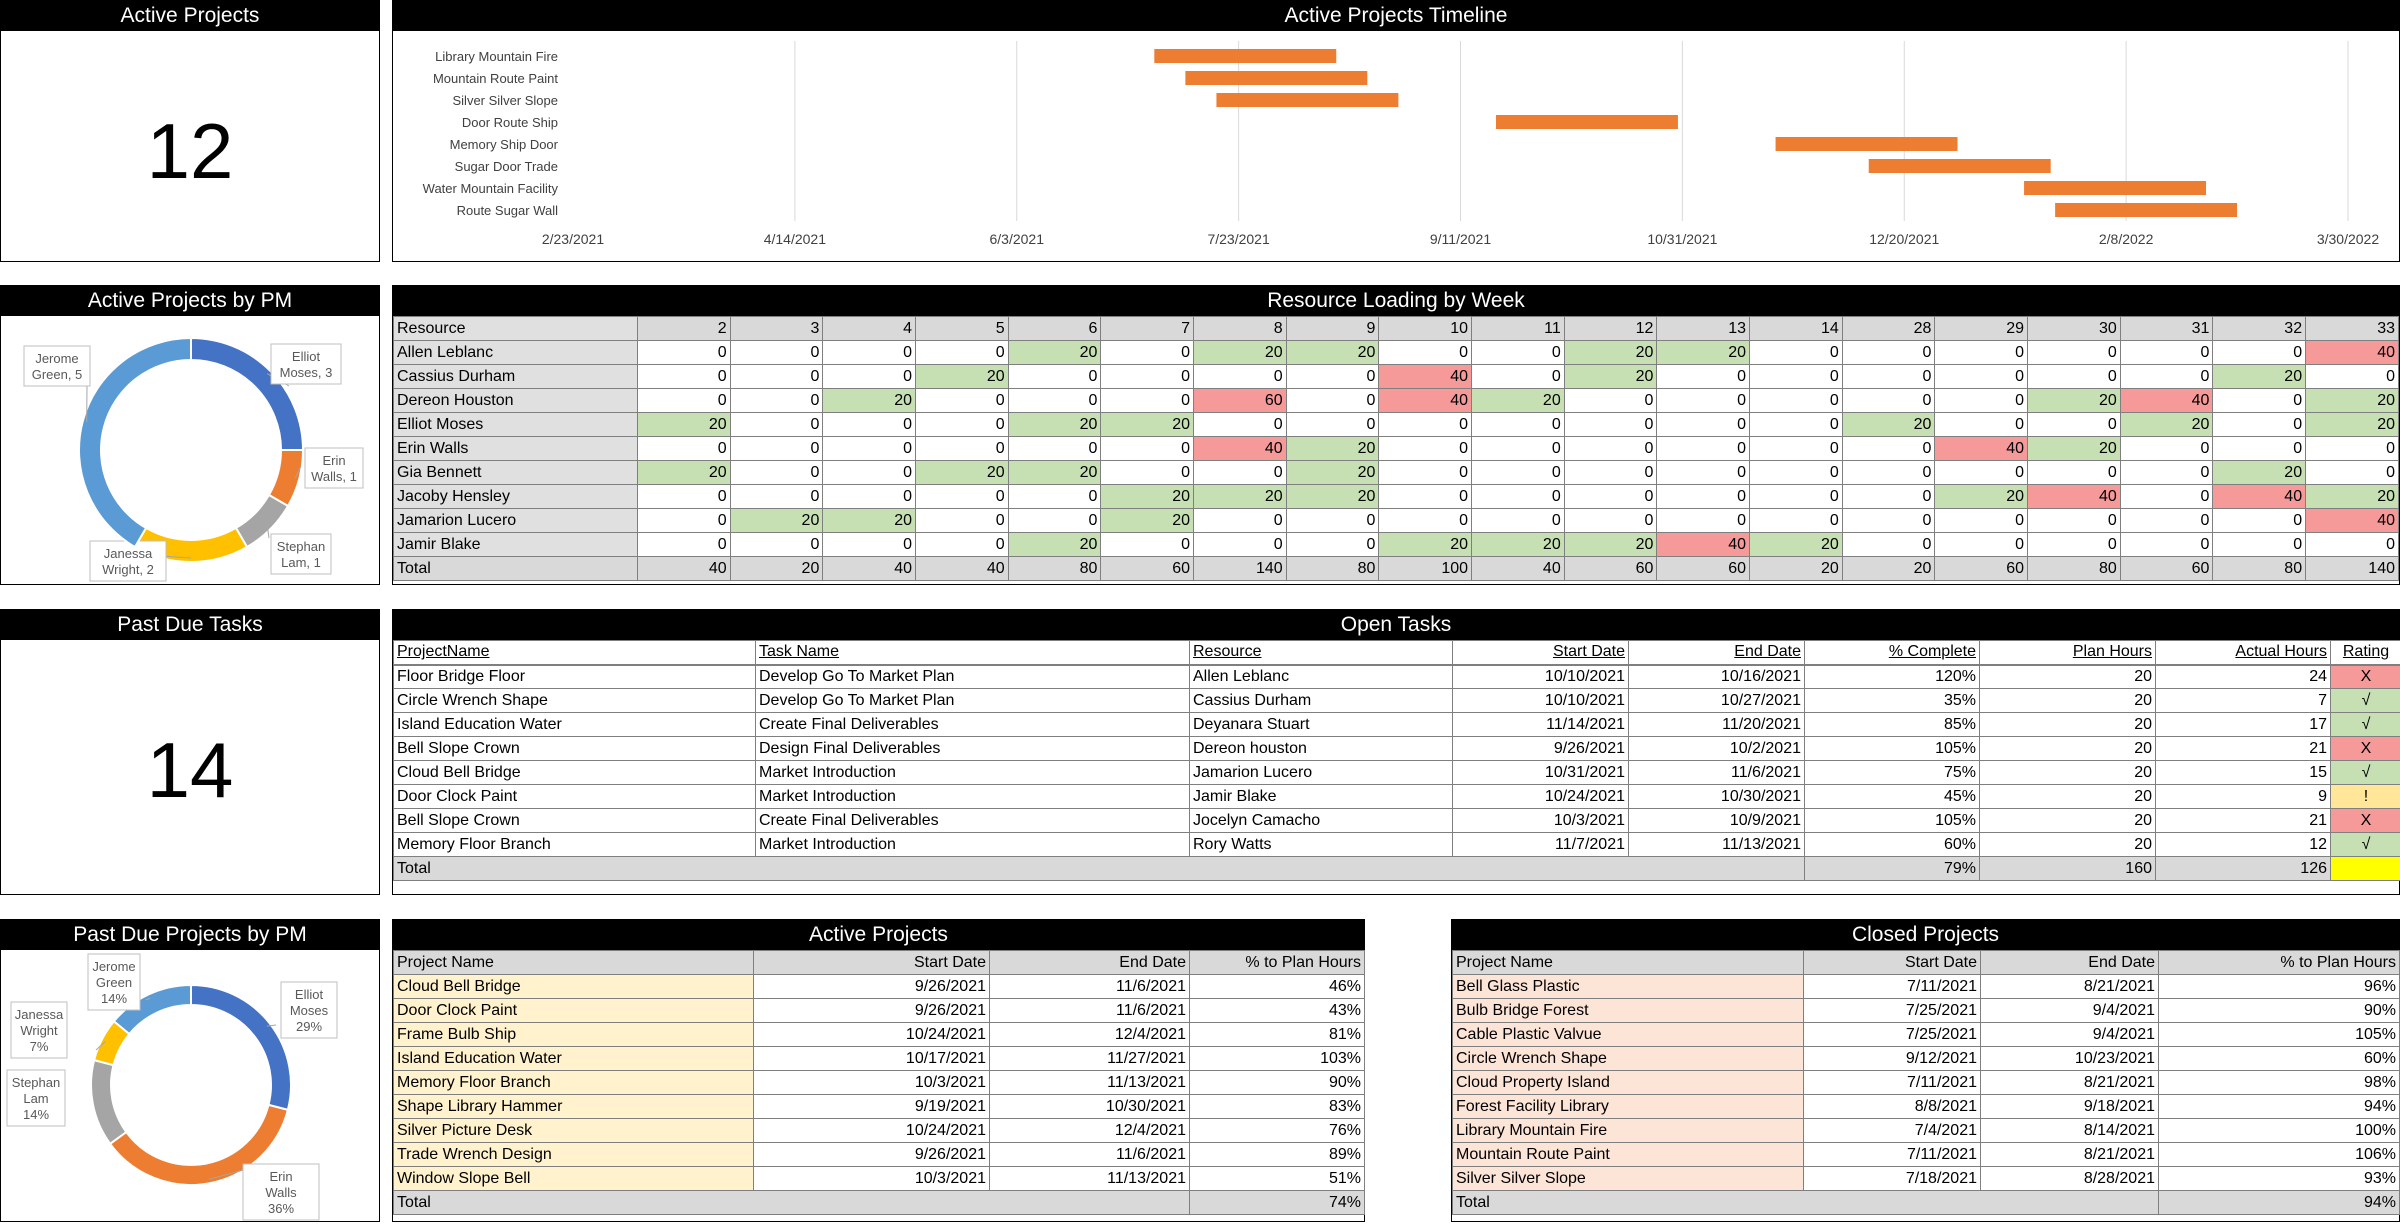  Describe the element at coordinates (1888, 328) in the screenshot. I see `week-header: 28` at that location.